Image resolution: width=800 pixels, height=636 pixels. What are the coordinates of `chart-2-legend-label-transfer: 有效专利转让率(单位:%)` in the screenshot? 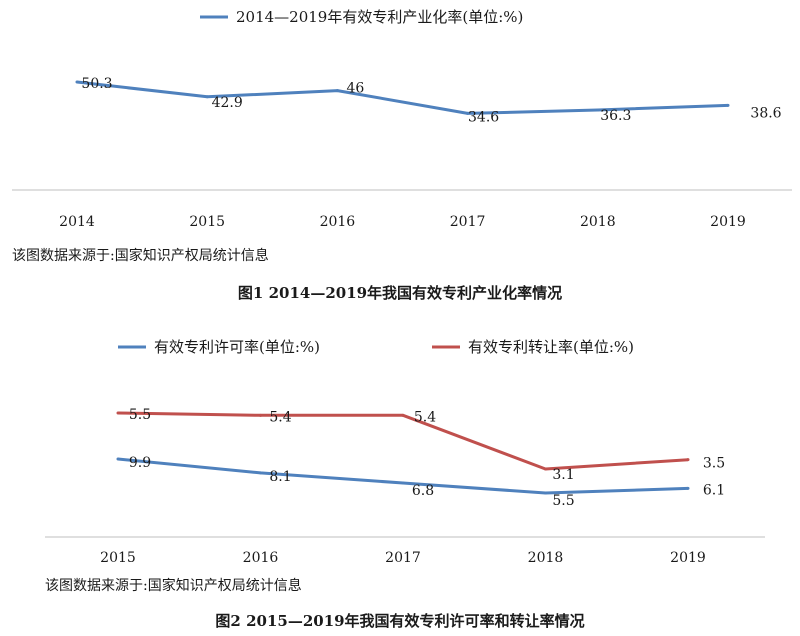 It's located at (551, 347).